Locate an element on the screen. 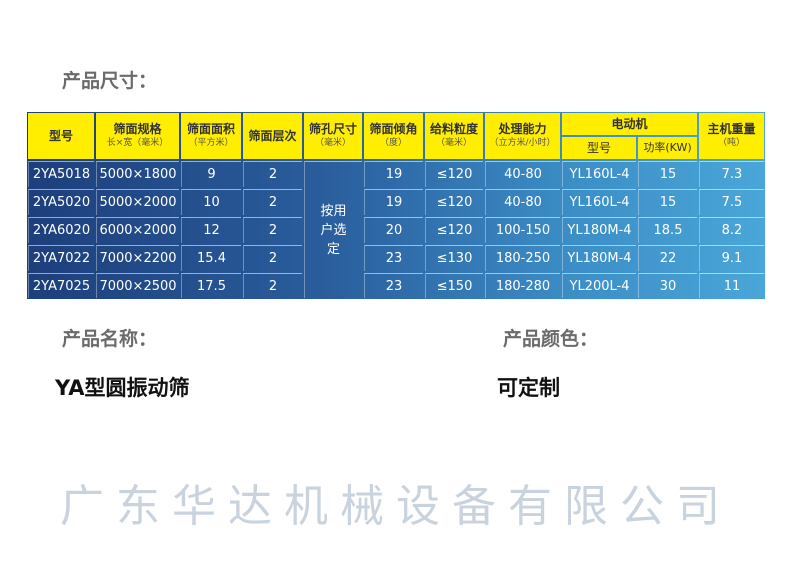 The image size is (790, 568). column-header: 筛面规格长×宽（毫米） is located at coordinates (137, 136).